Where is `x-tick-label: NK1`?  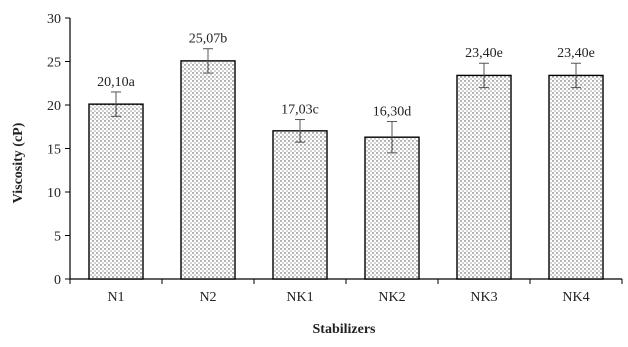
x-tick-label: NK1 is located at coordinates (299, 297).